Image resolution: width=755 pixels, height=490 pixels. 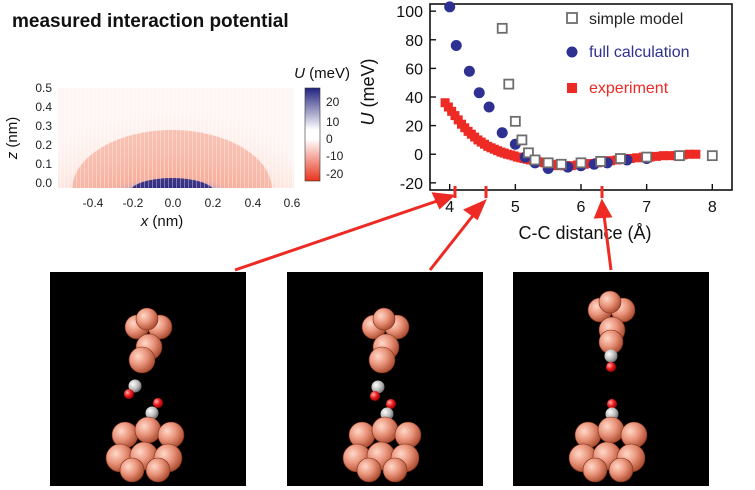 I want to click on heatmap-x-tick: 0.4, so click(x=253, y=203).